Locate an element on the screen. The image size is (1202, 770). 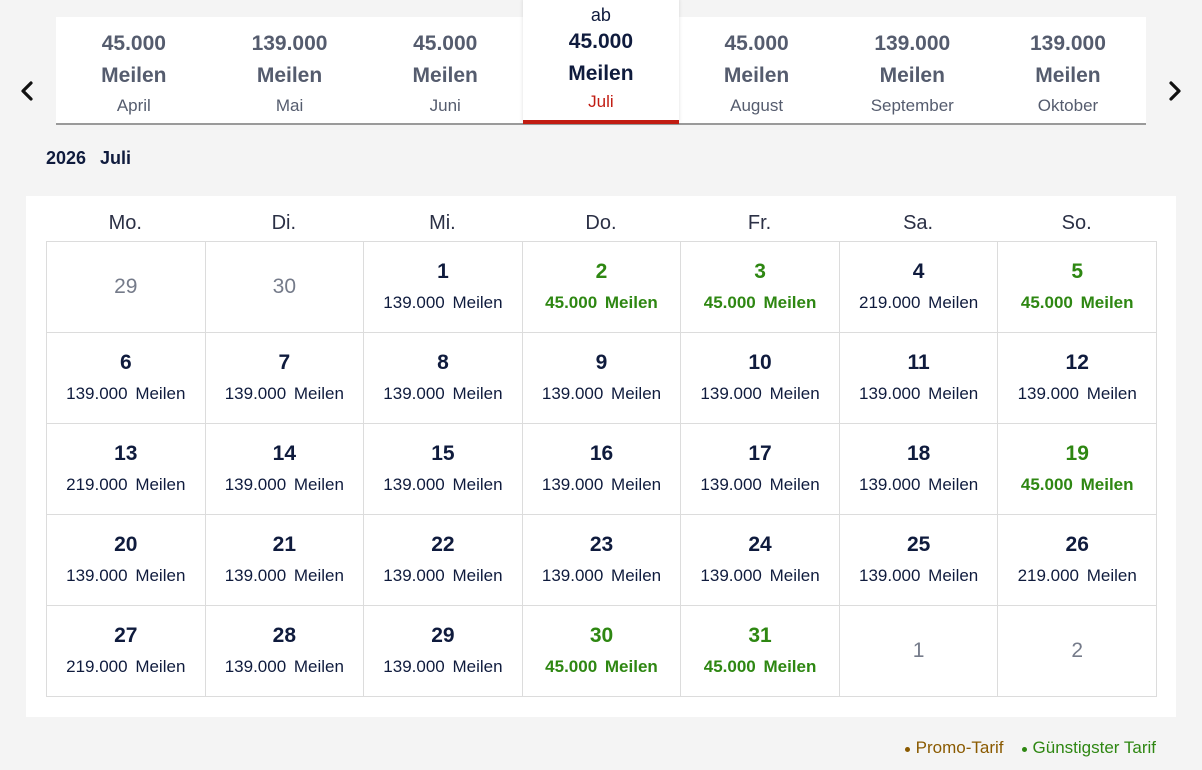
day-number: 23 is located at coordinates (601, 544).